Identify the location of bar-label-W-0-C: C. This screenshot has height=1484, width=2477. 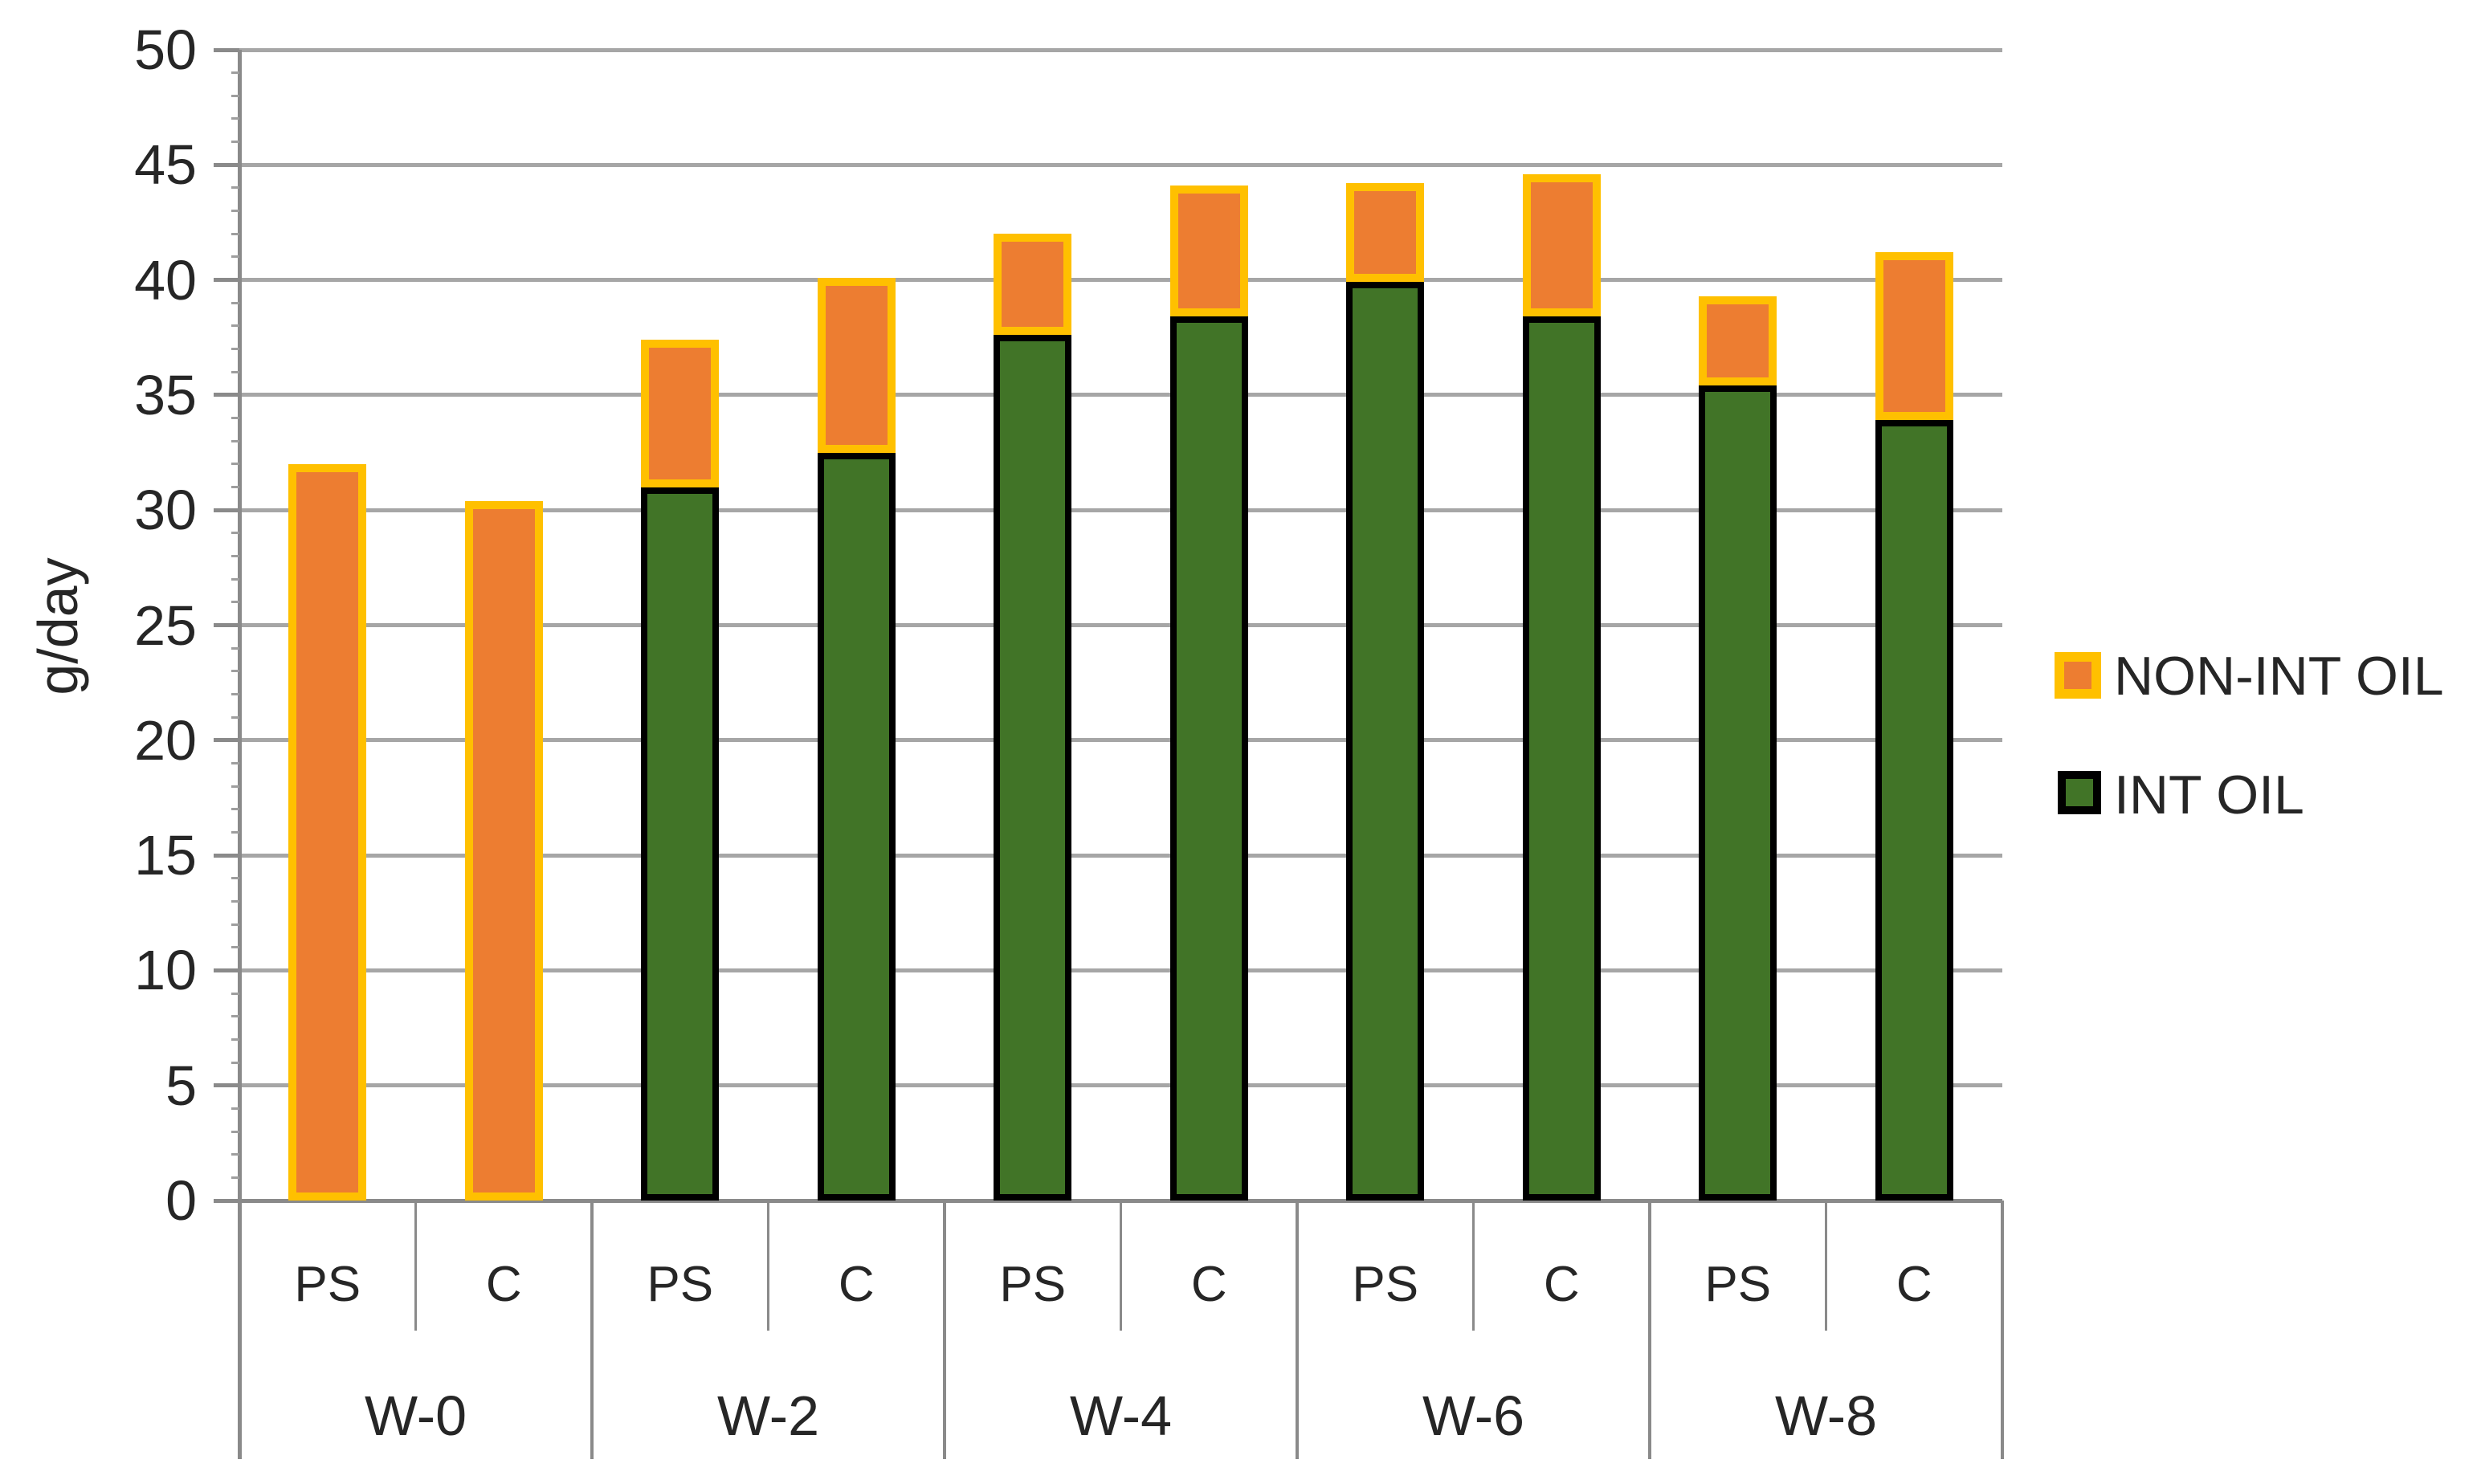
(504, 1284).